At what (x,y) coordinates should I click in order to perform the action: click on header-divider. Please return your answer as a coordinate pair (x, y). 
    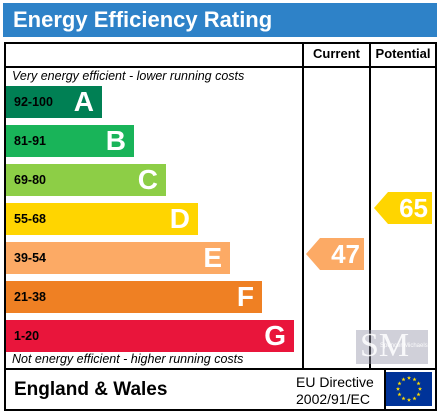
    Looking at the image, I should click on (220, 67).